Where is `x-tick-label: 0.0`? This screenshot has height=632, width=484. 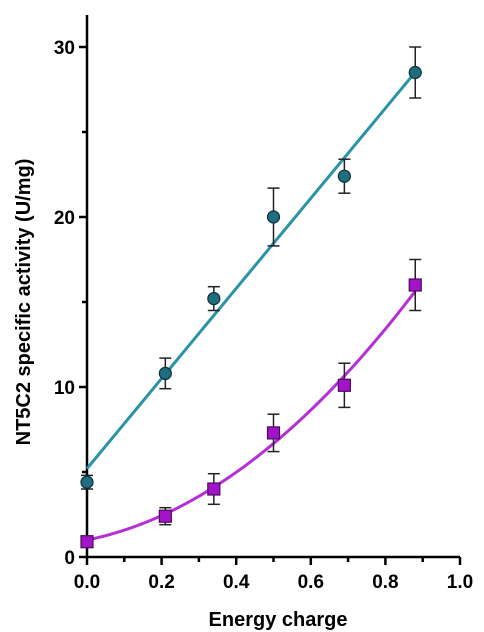 x-tick-label: 0.0 is located at coordinates (87, 582).